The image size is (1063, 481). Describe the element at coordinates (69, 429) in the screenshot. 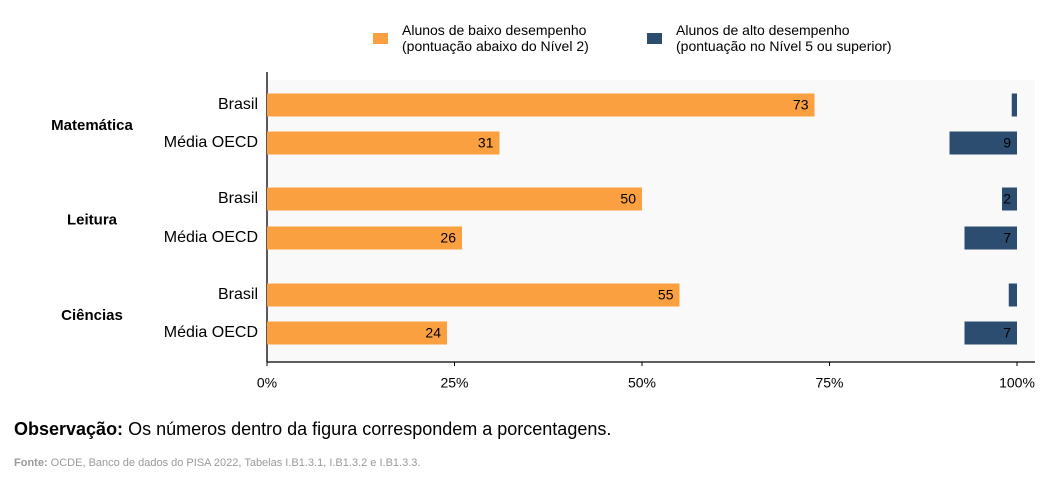

I see `note-label: Observação:` at that location.